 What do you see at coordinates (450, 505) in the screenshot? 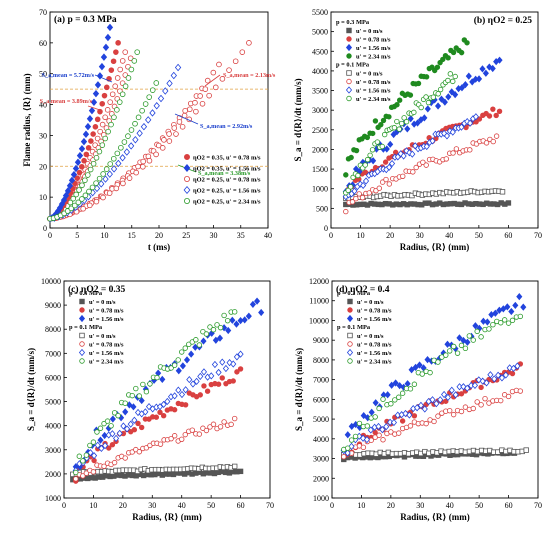
I see `x-tick-label: 40` at bounding box center [450, 505].